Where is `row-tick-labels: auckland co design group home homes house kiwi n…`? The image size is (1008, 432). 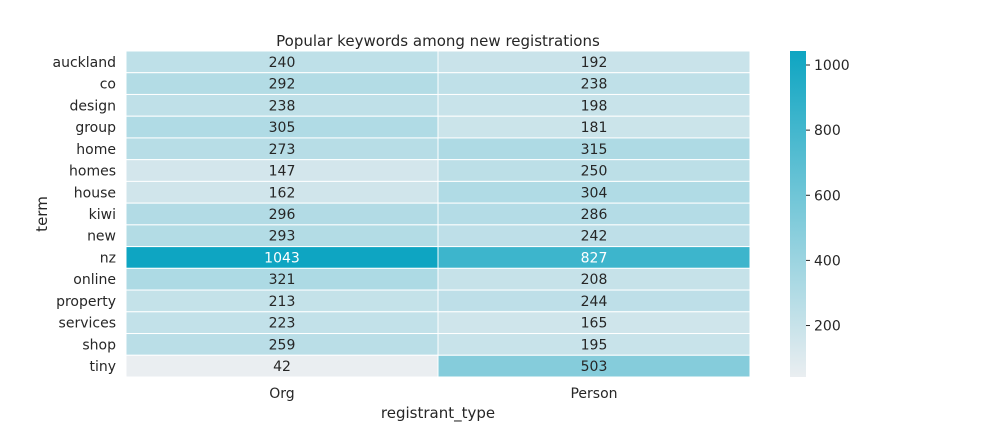 row-tick-labels: auckland co design group home homes house kiwi n… is located at coordinates (85, 215).